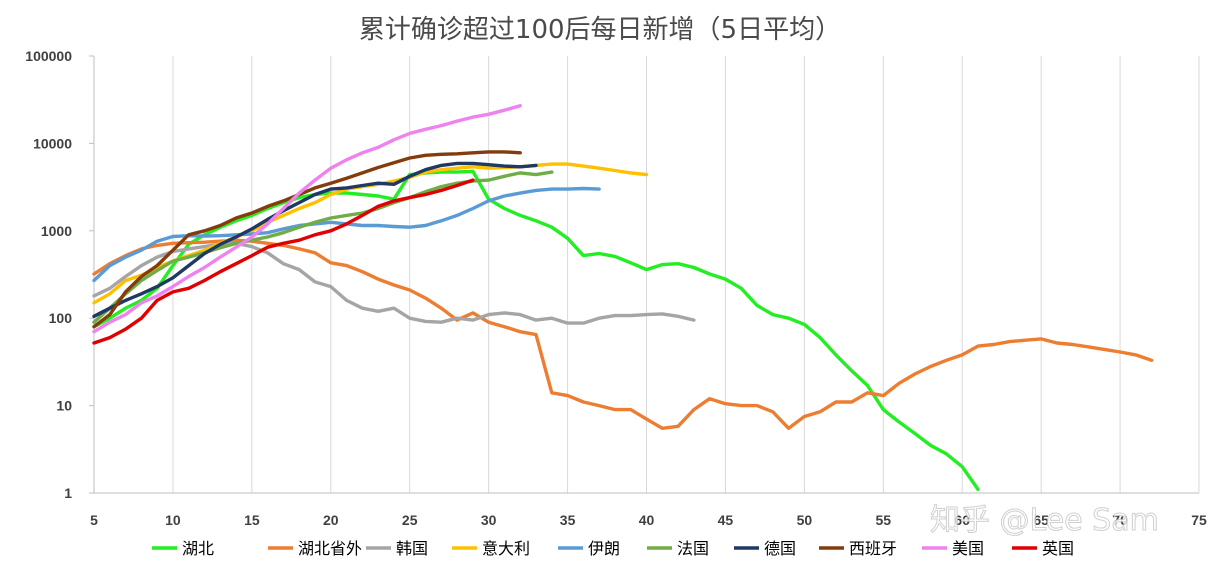 The width and height of the screenshot is (1229, 574). Describe the element at coordinates (330, 548) in the screenshot. I see `legend-label-1: 湖北省外` at that location.